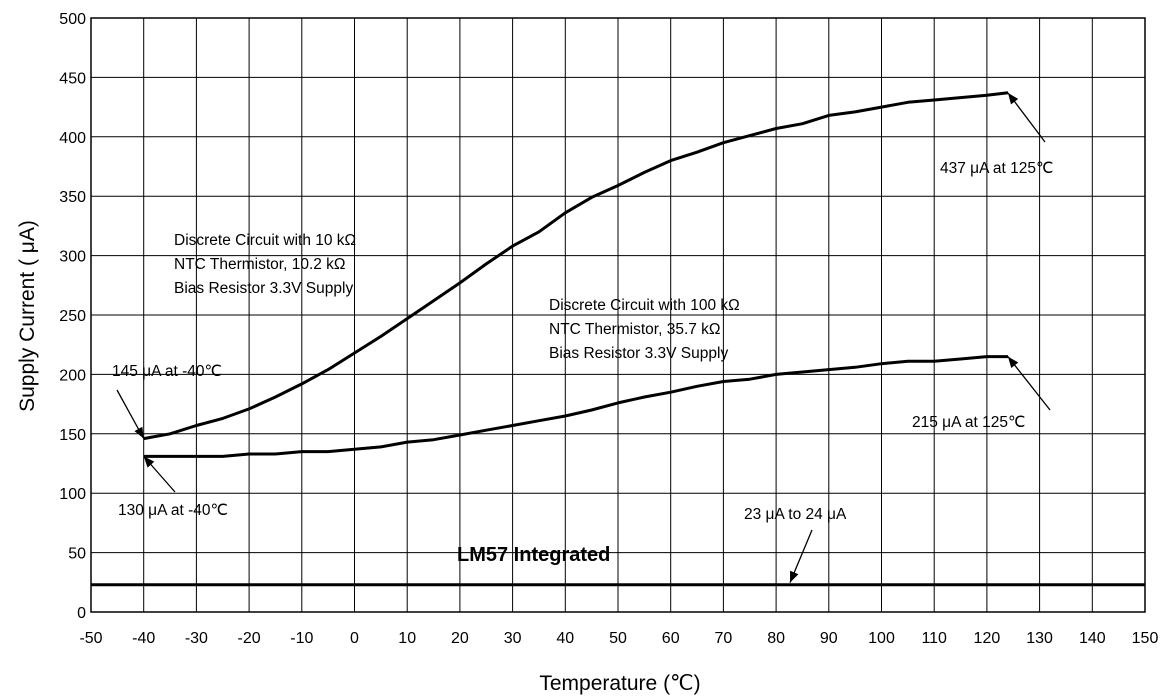 The height and width of the screenshot is (696, 1172). Describe the element at coordinates (407, 638) in the screenshot. I see `x-tick-label: 10` at that location.